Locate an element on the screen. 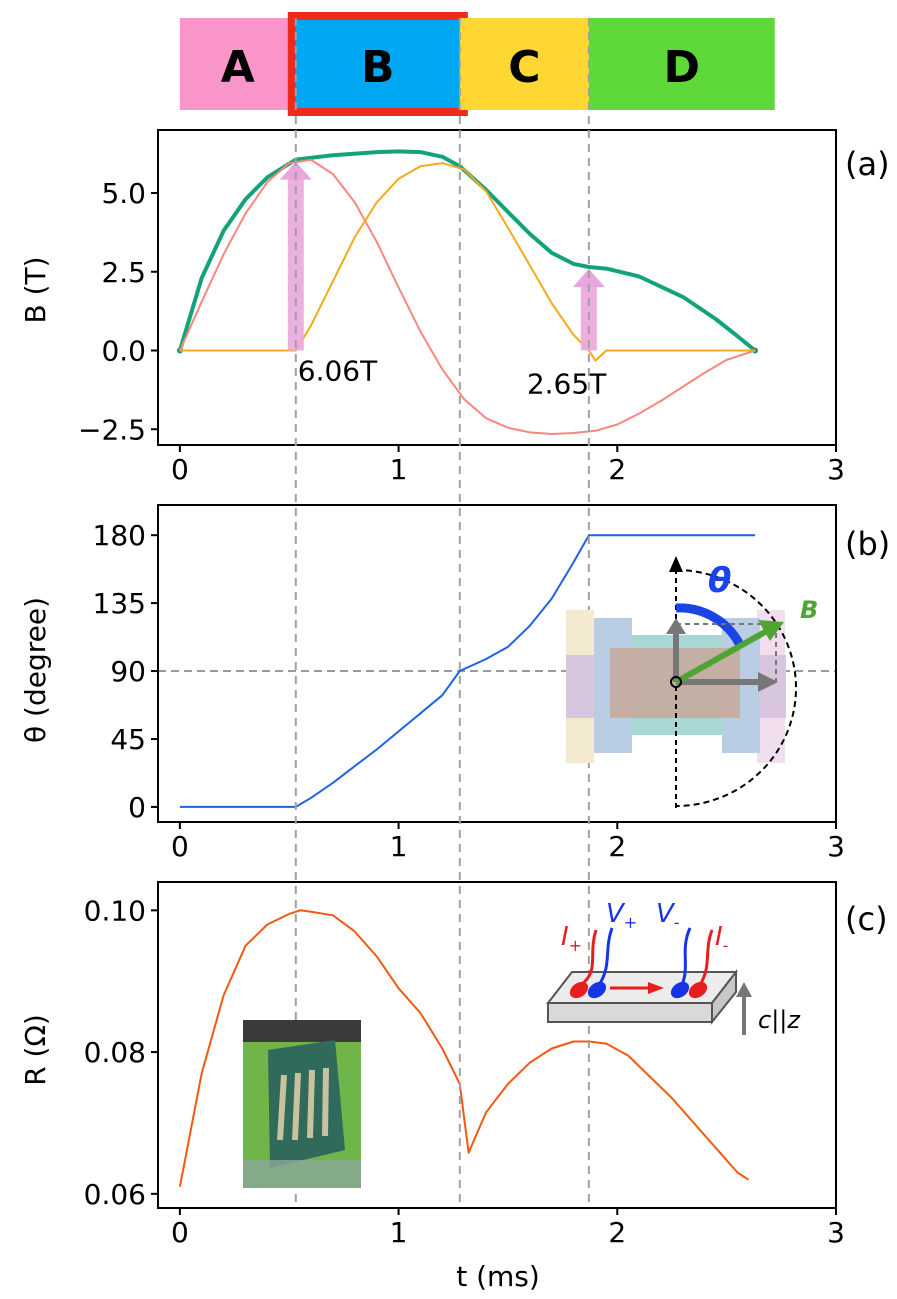 The height and width of the screenshot is (1299, 897). c-axis-label: c||z is located at coordinates (779, 1020).